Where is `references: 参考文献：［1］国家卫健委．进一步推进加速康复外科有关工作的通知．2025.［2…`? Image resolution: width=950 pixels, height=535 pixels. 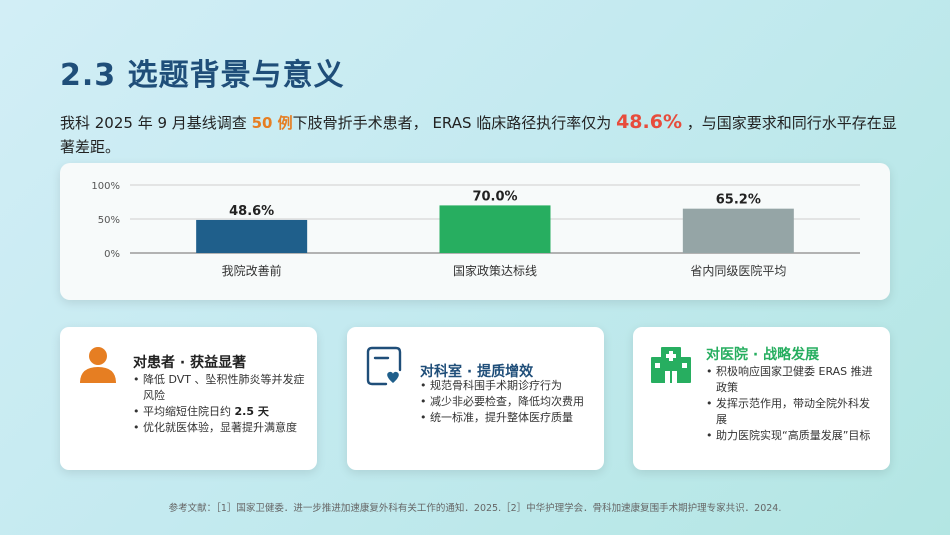
references: 参考文献：［1］国家卫健委．进一步推进加速康复外科有关工作的通知．2025.［2… is located at coordinates (475, 508).